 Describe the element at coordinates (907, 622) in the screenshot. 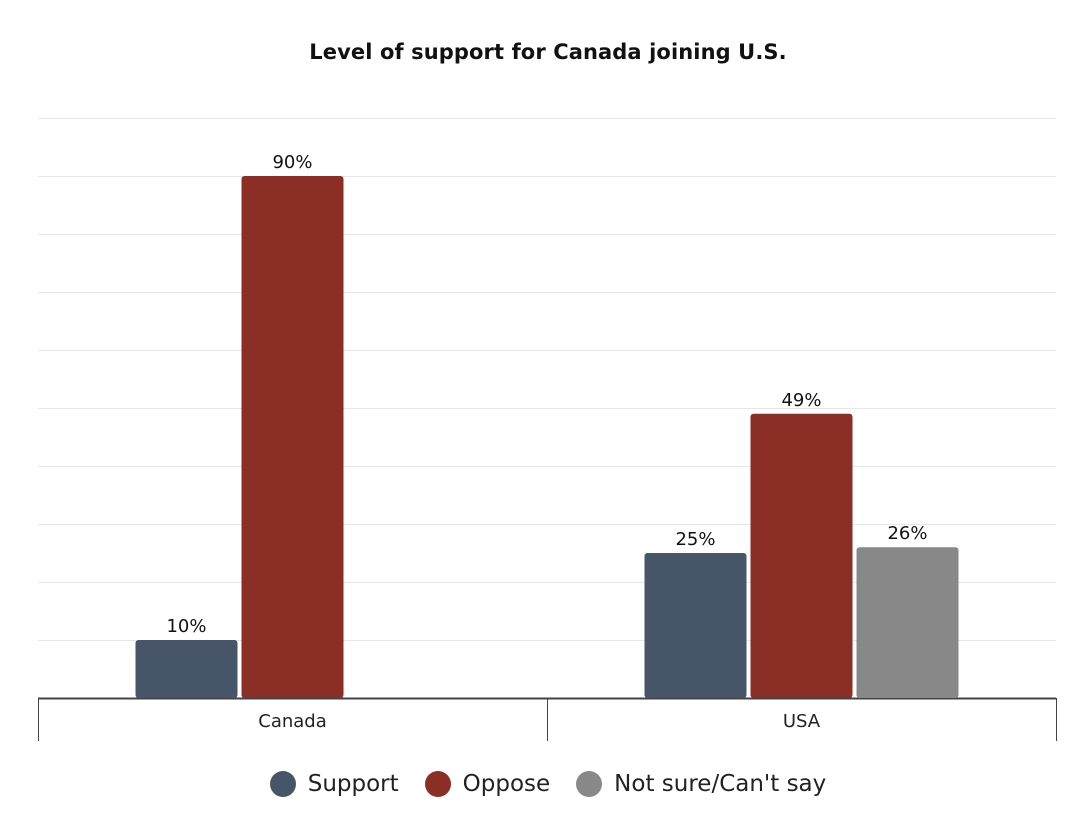

I see `bar-not-sure-can-t-say-usa` at that location.